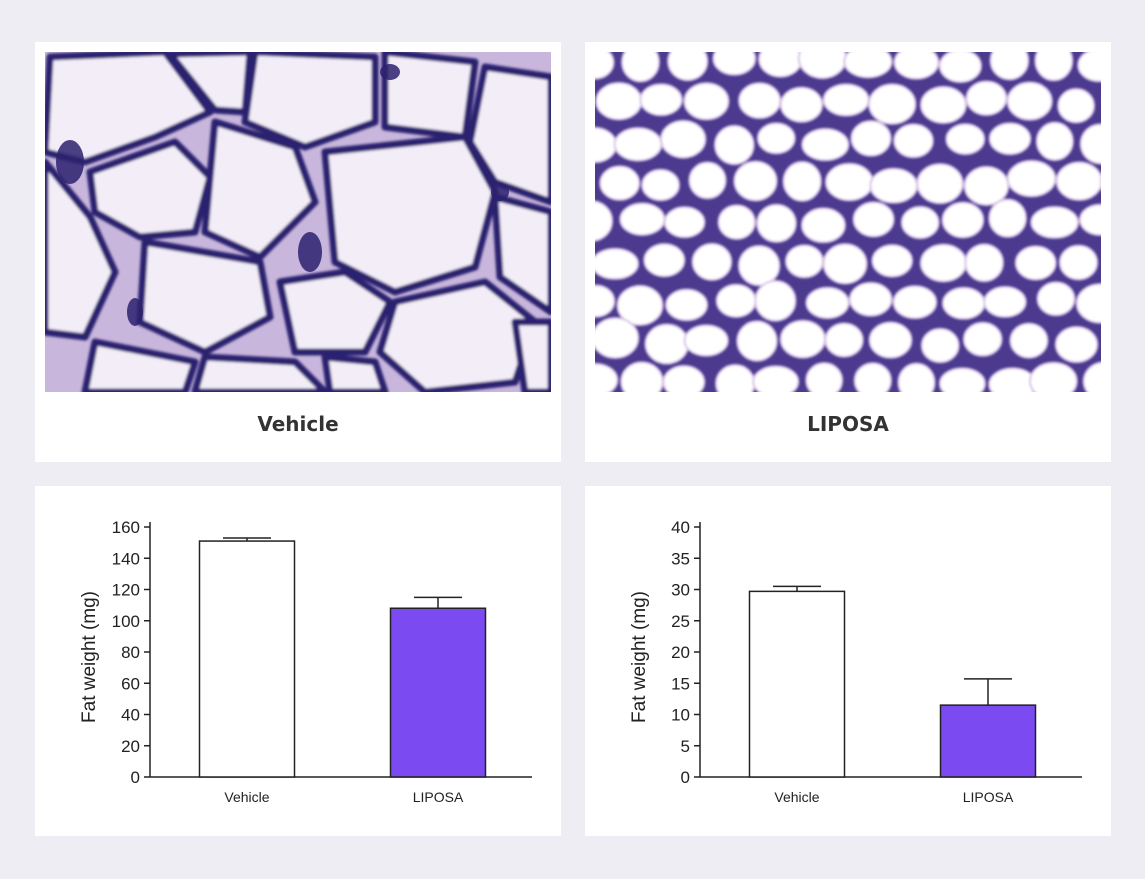 The width and height of the screenshot is (1145, 879). What do you see at coordinates (298, 424) in the screenshot?
I see `vehicle-caption: Vehicle` at bounding box center [298, 424].